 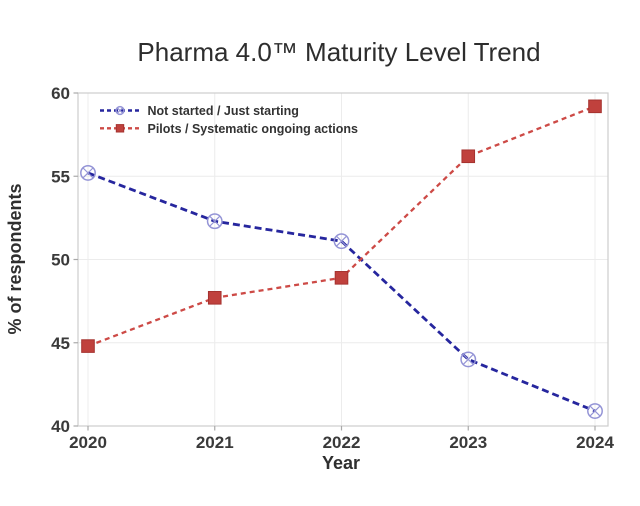 I want to click on legend-item: Pilots / Systematic ongoing actions, so click(x=229, y=129).